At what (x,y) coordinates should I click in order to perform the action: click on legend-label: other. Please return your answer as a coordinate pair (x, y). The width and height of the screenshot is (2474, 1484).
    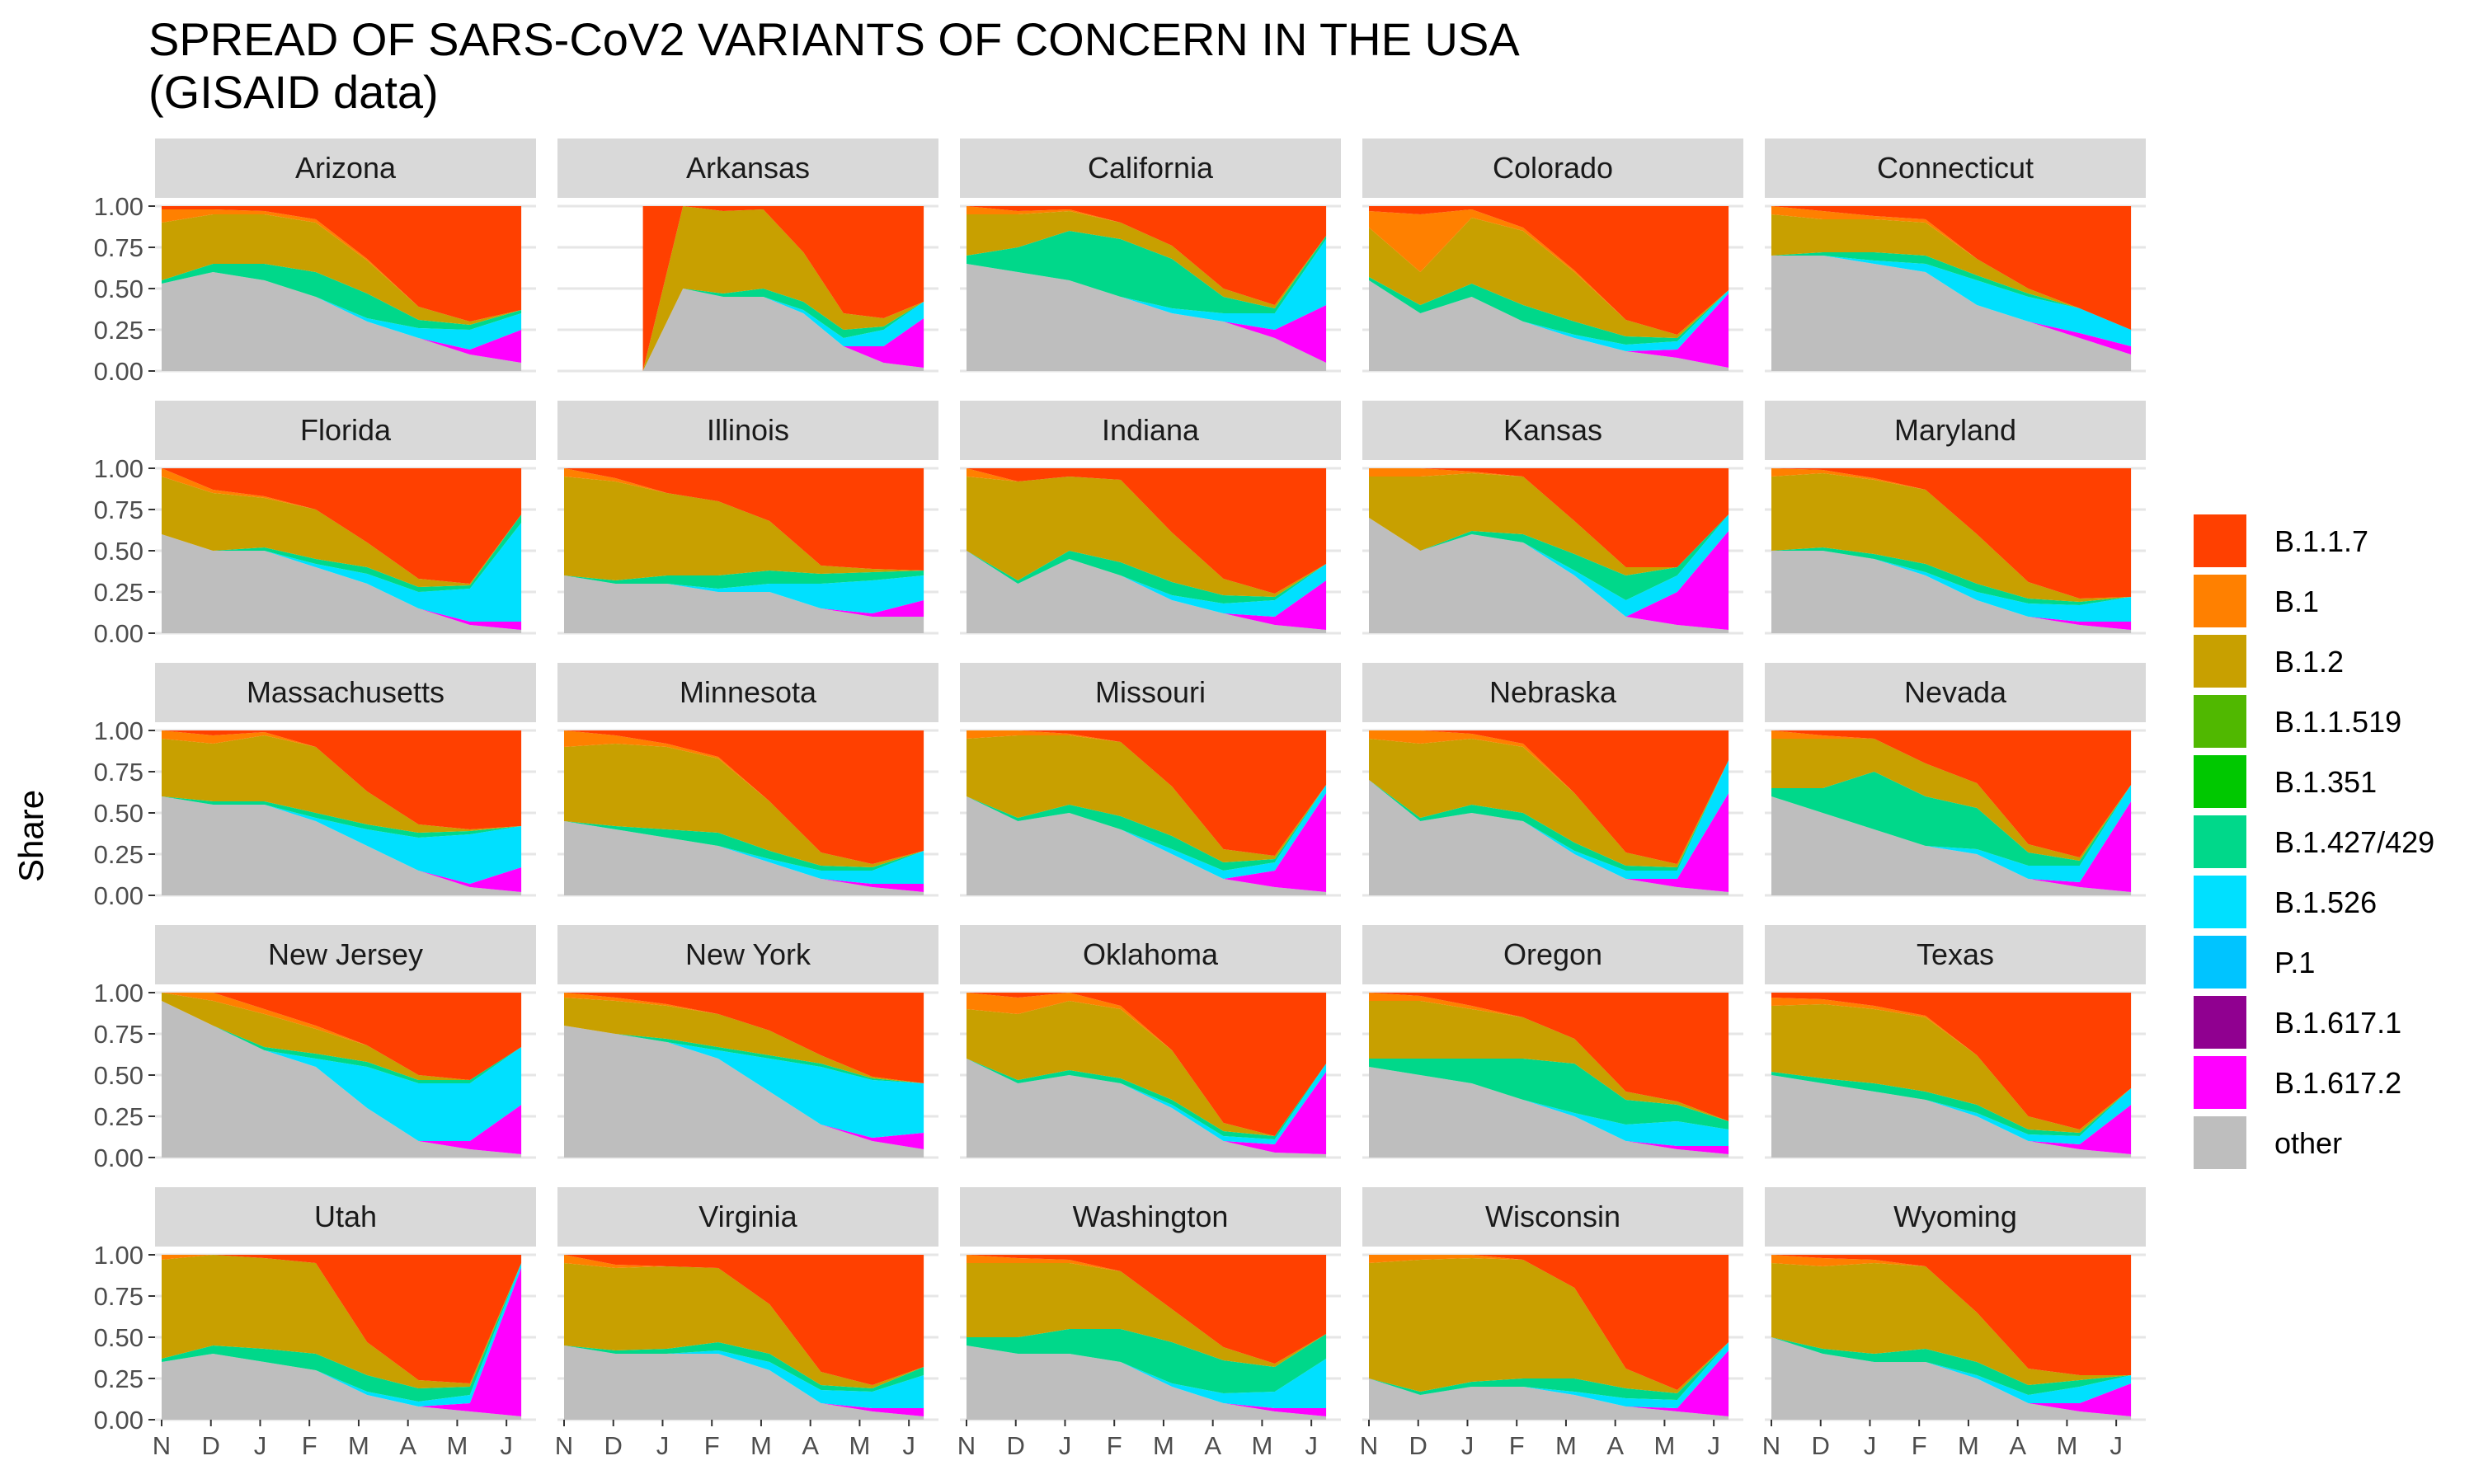
    Looking at the image, I should click on (2308, 1143).